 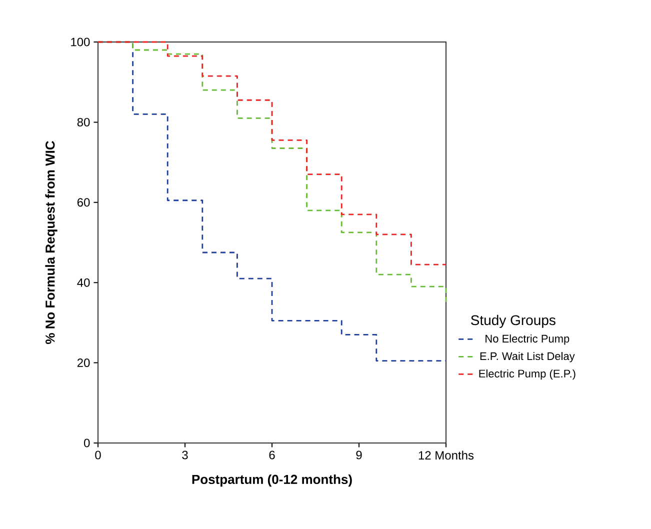 I want to click on x-tick-label: 9, so click(x=359, y=455).